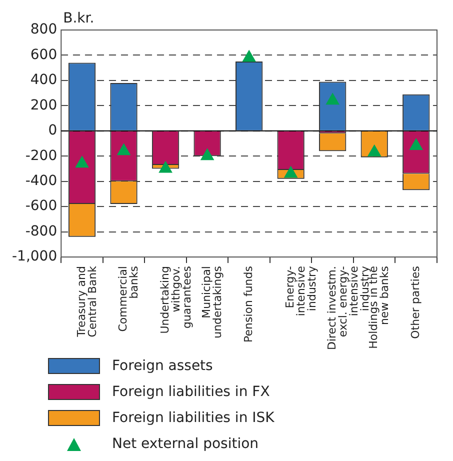  I want to click on x-tick-label: Other parties, so click(415, 302).